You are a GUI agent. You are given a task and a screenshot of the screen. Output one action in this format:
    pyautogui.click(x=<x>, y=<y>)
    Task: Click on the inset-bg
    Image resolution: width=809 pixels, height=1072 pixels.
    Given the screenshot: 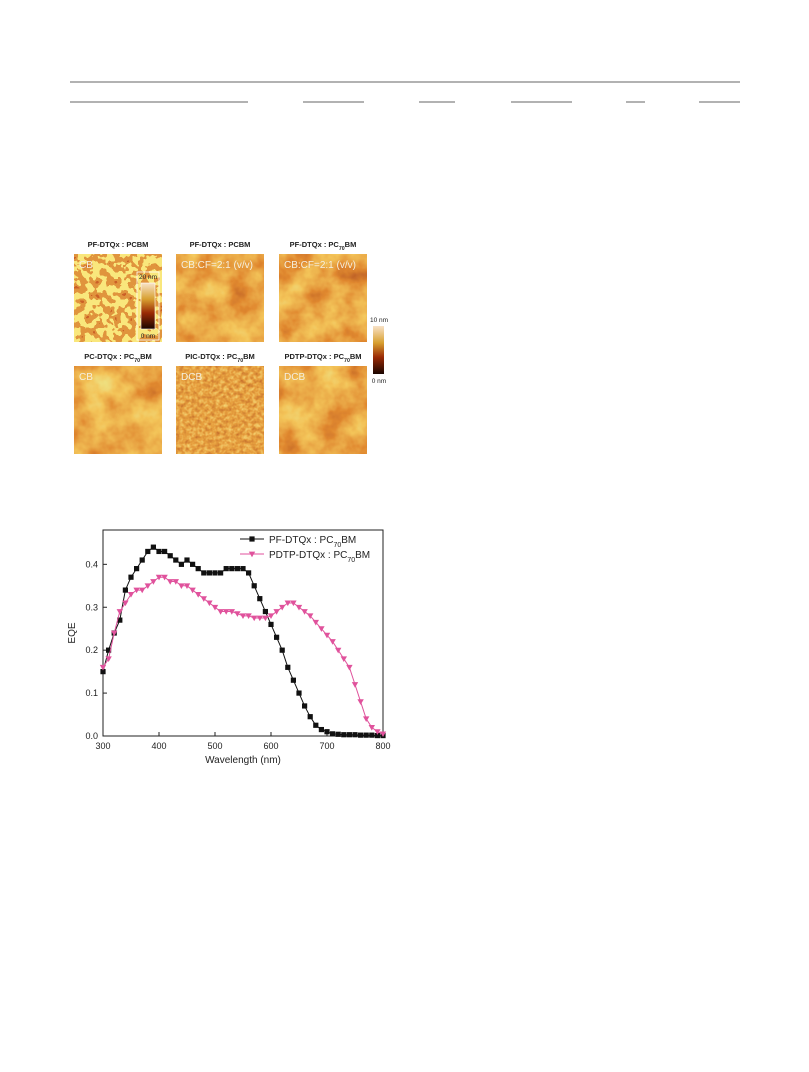 What is the action you would take?
    pyautogui.click(x=148, y=306)
    